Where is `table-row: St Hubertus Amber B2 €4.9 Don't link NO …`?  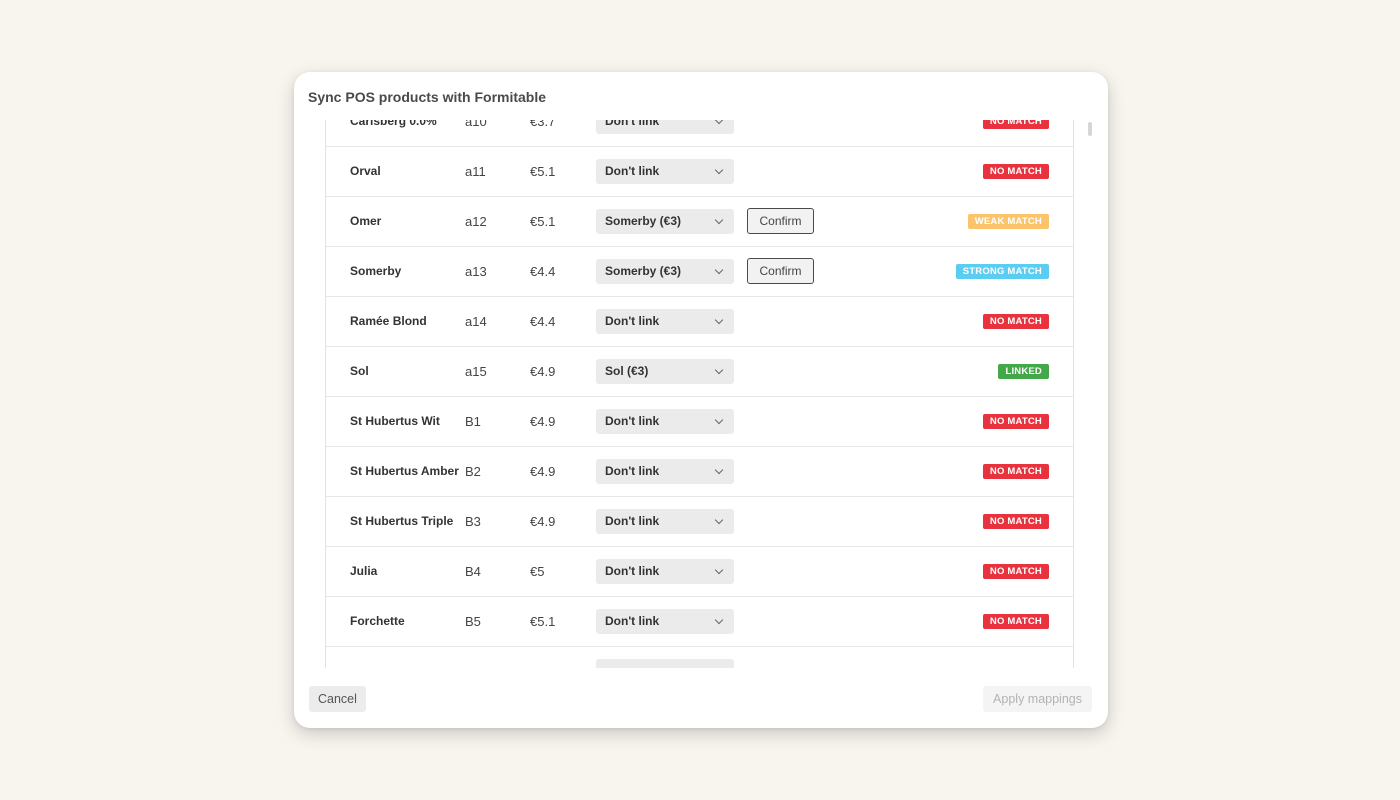 table-row: St Hubertus Amber B2 €4.9 Don't link NO … is located at coordinates (699, 472).